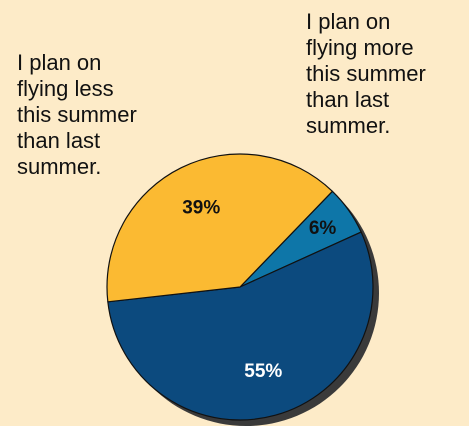  I want to click on slice-label-55: 55%, so click(263, 371).